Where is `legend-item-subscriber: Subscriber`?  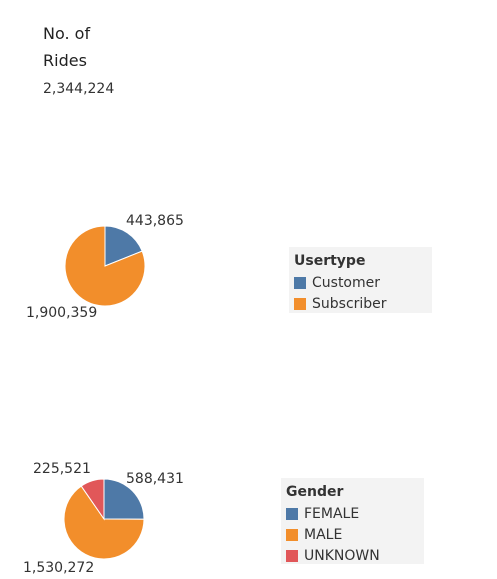
legend-item-subscriber: Subscriber is located at coordinates (363, 303).